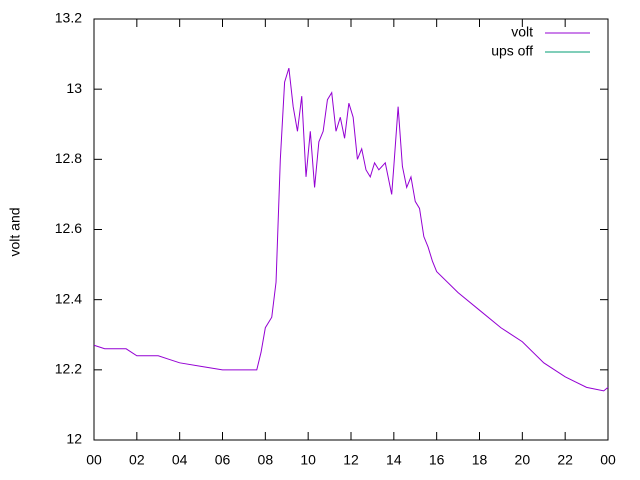 The image size is (640, 480). I want to click on x-tick-label: 14, so click(394, 460).